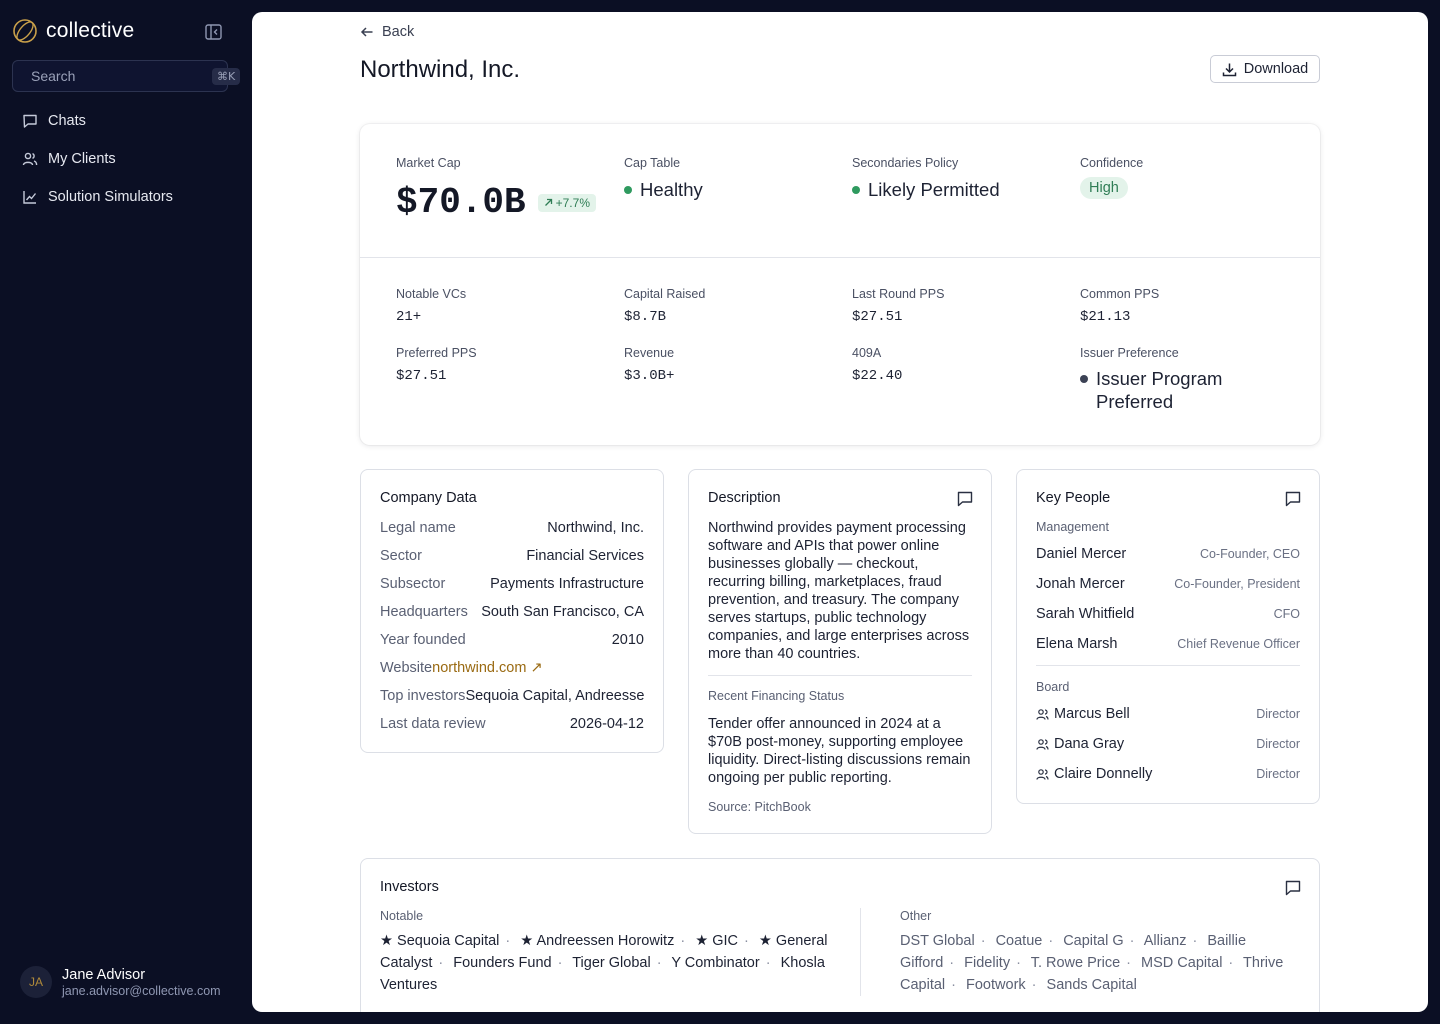  I want to click on sidebar-item-my-clients: My Clients, so click(120, 159).